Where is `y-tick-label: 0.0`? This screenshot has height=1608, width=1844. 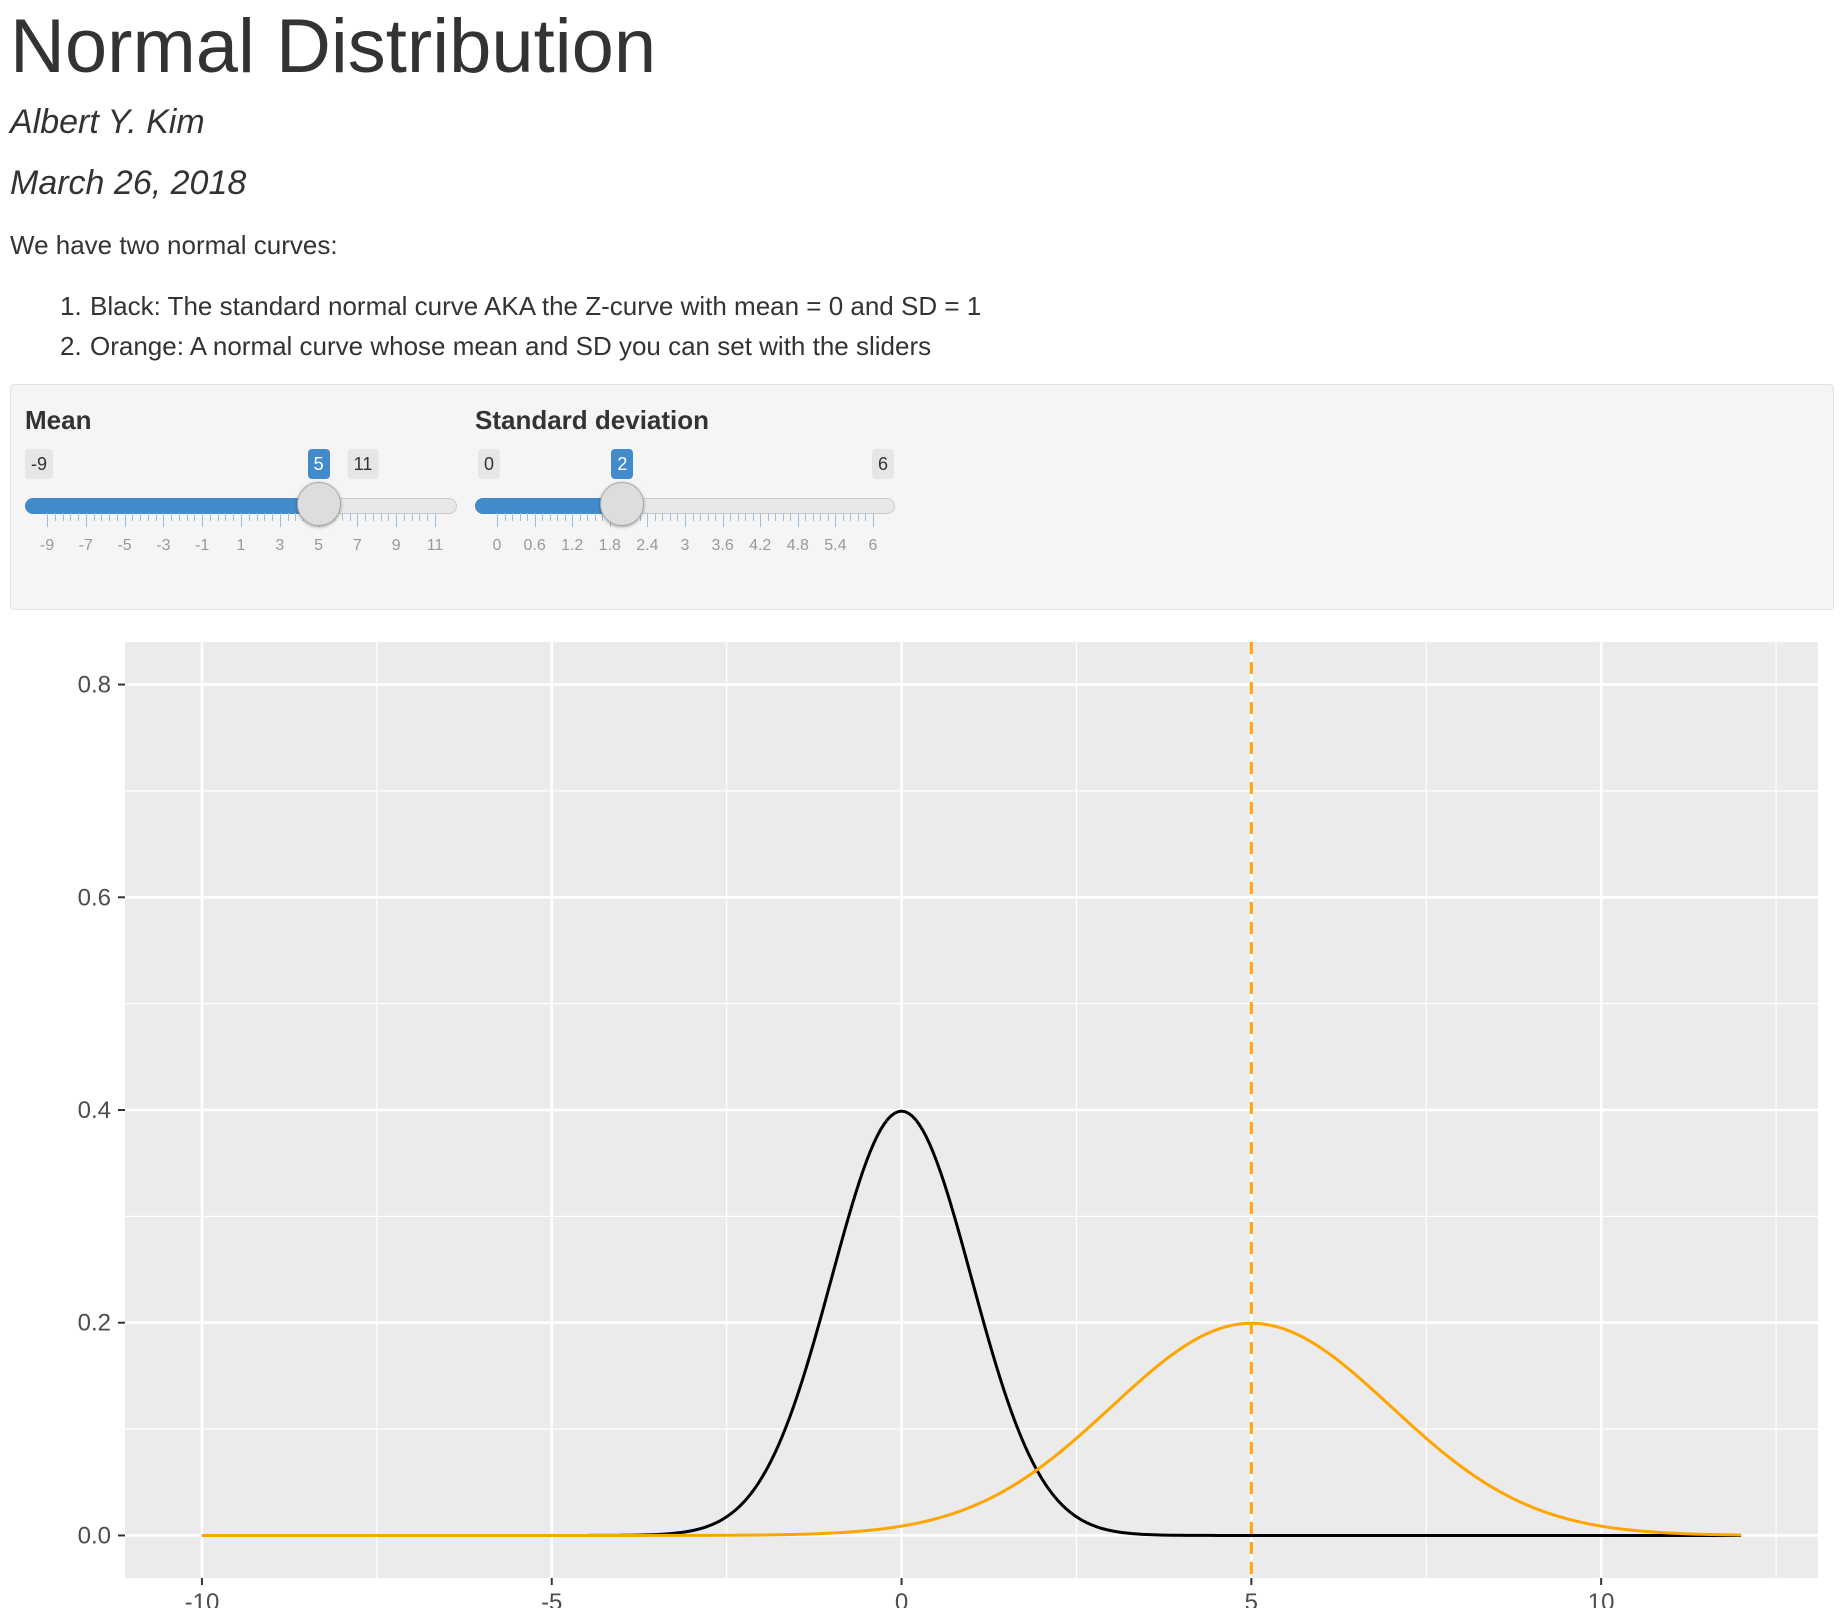
y-tick-label: 0.0 is located at coordinates (94, 1535).